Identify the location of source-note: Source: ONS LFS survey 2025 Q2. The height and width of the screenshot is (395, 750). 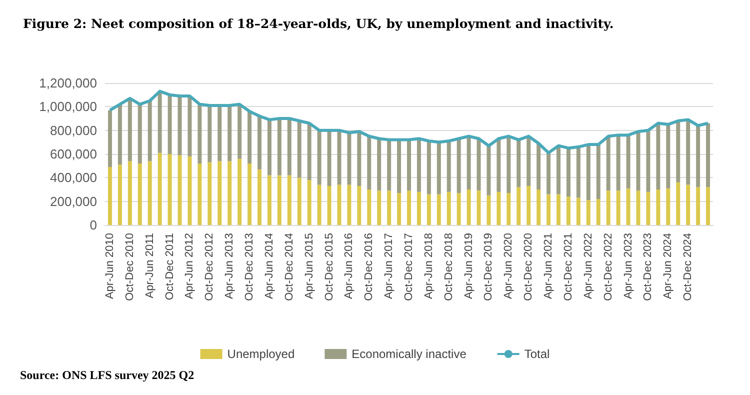
(107, 375).